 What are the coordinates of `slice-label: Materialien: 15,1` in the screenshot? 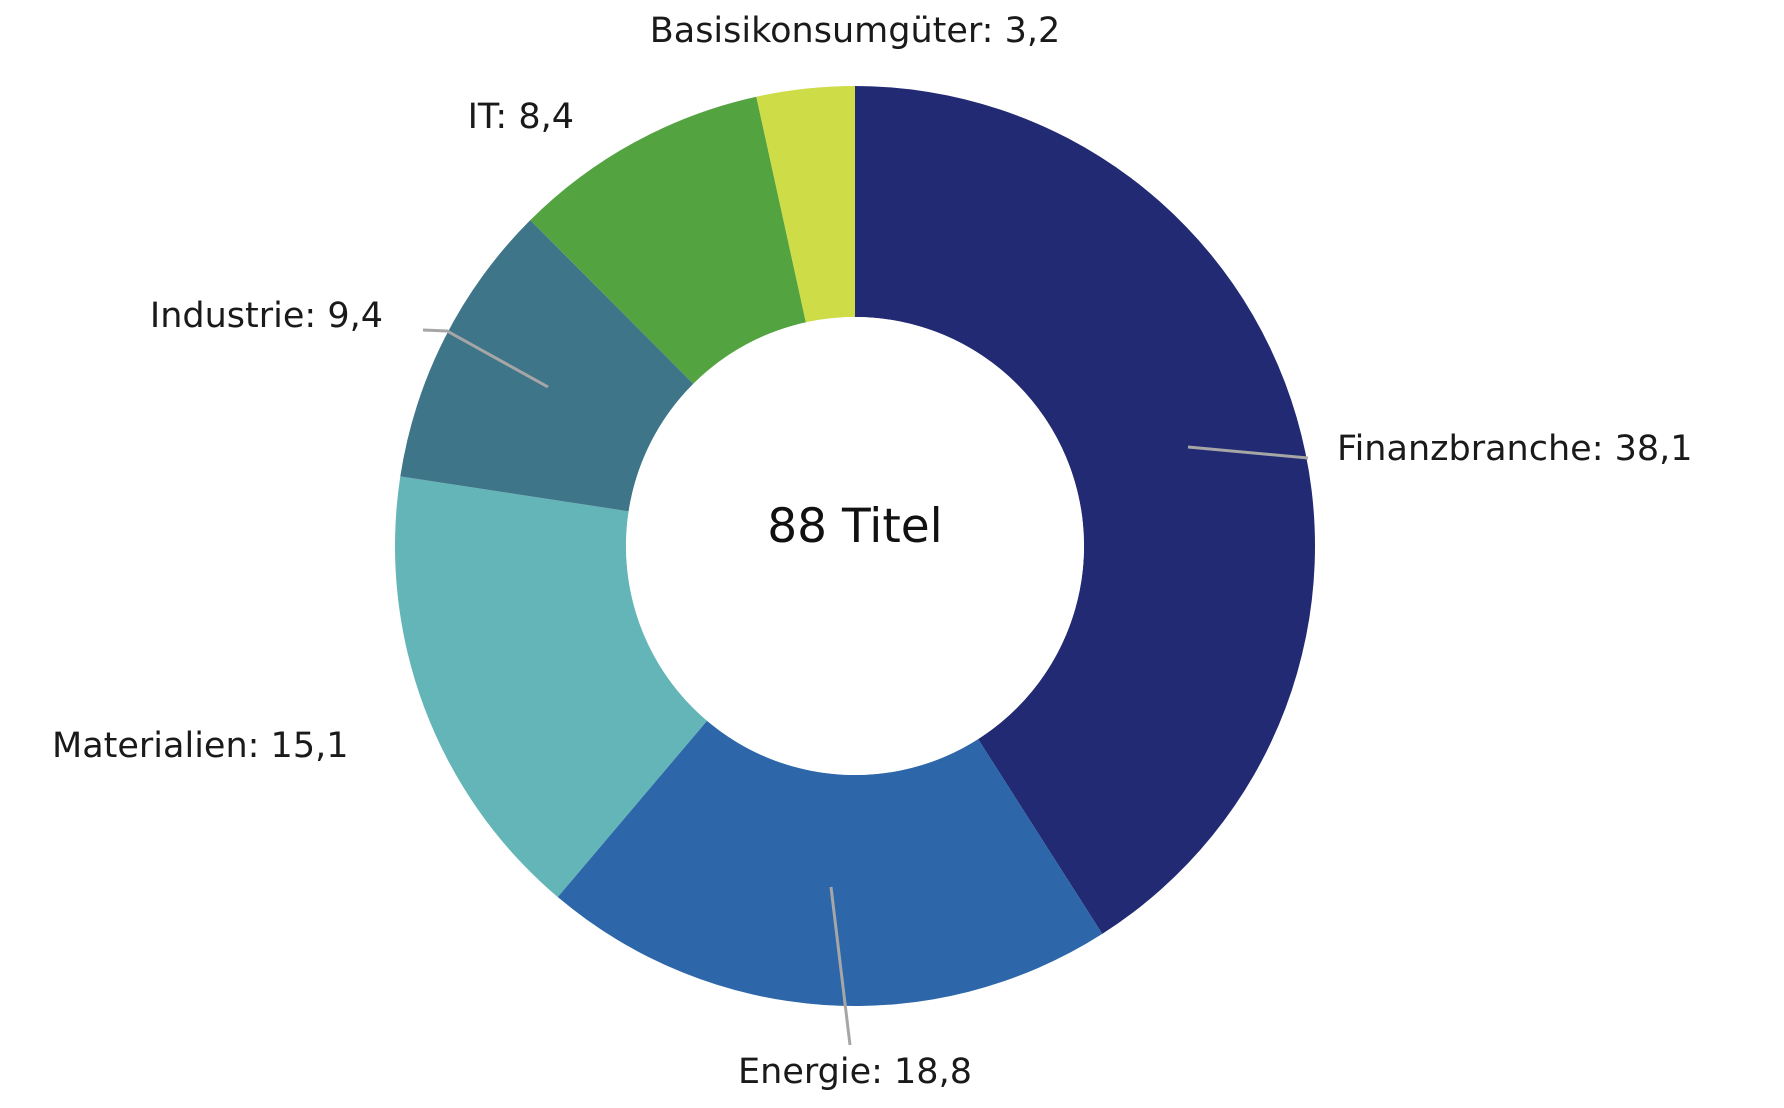 It's located at (200, 746).